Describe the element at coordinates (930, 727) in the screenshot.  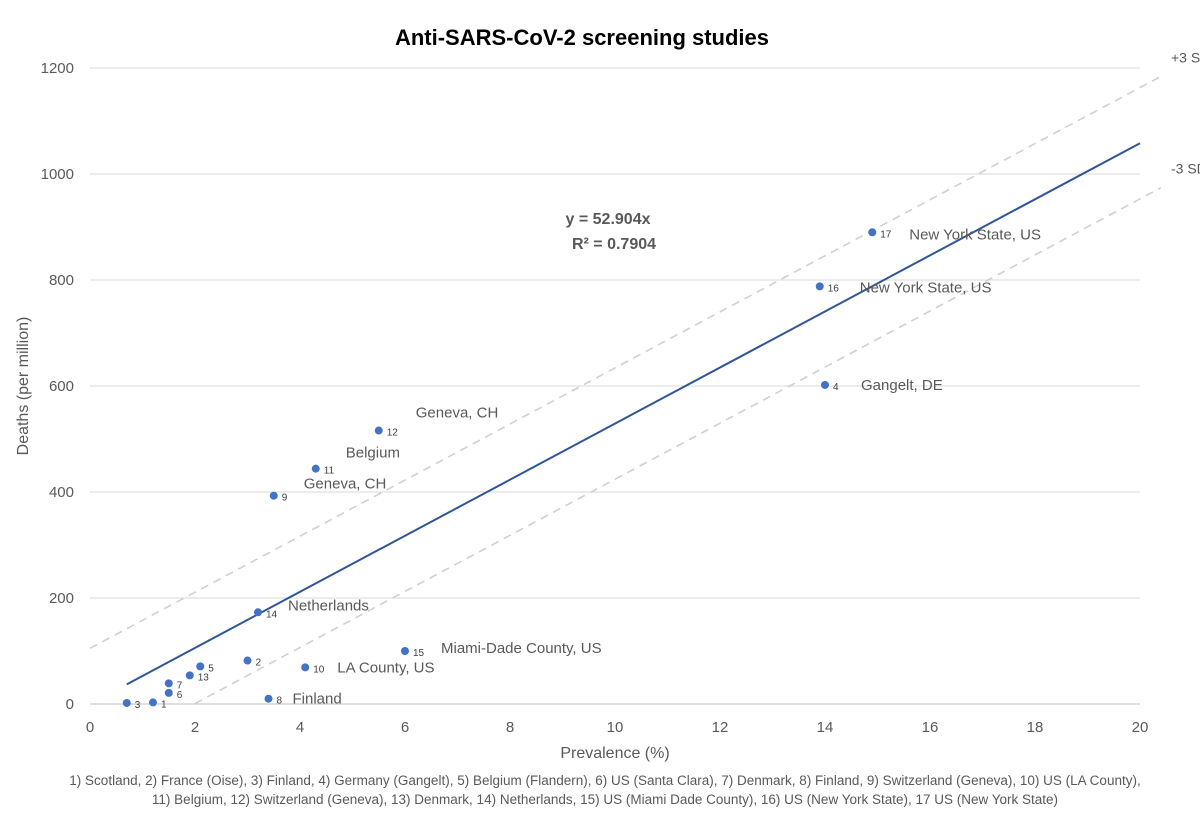
I see `x-tick-label: 16` at that location.